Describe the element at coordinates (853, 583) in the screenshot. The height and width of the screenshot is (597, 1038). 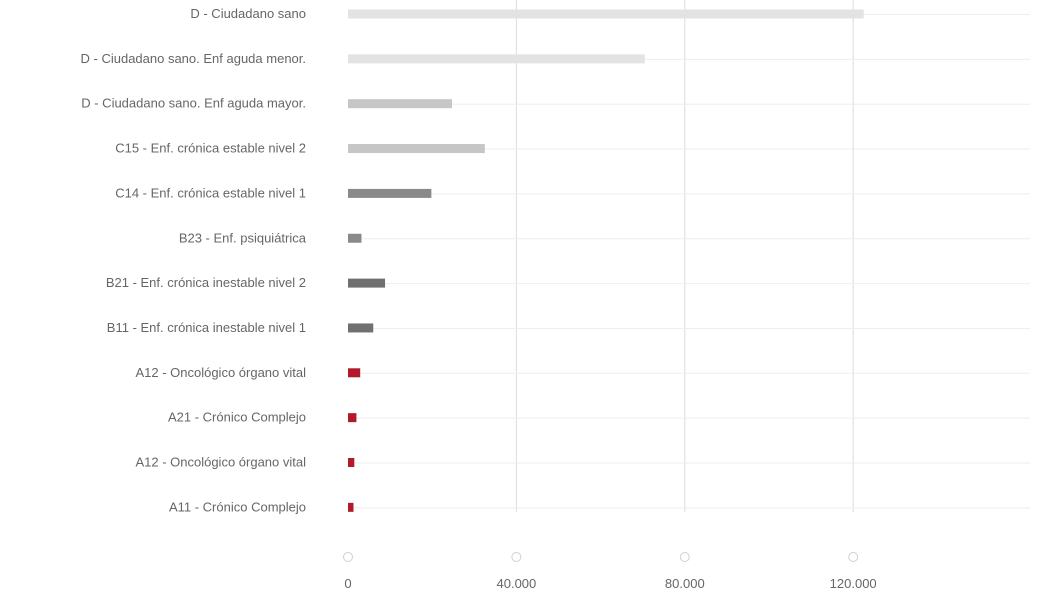
I see `x-tick-label: 120.000` at that location.